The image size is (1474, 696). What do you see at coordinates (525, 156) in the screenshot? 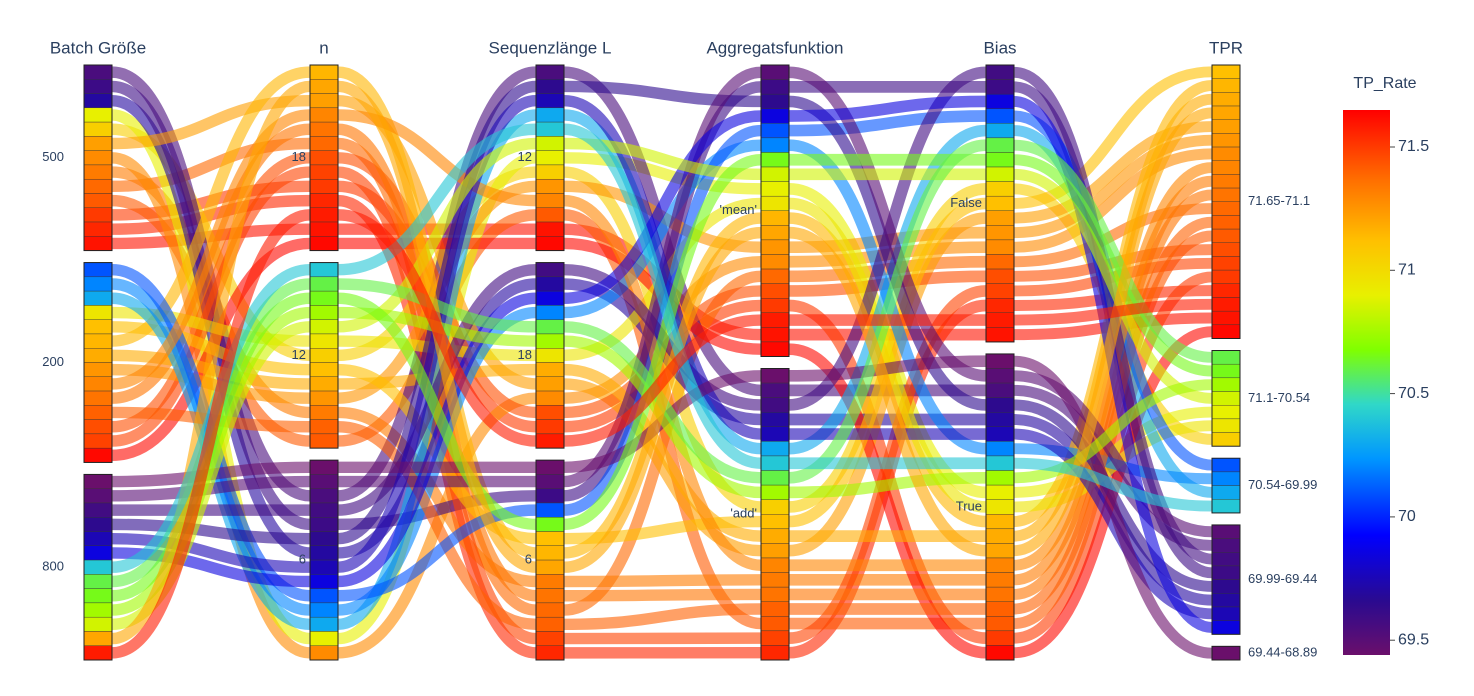
I see `category-label: 12` at bounding box center [525, 156].